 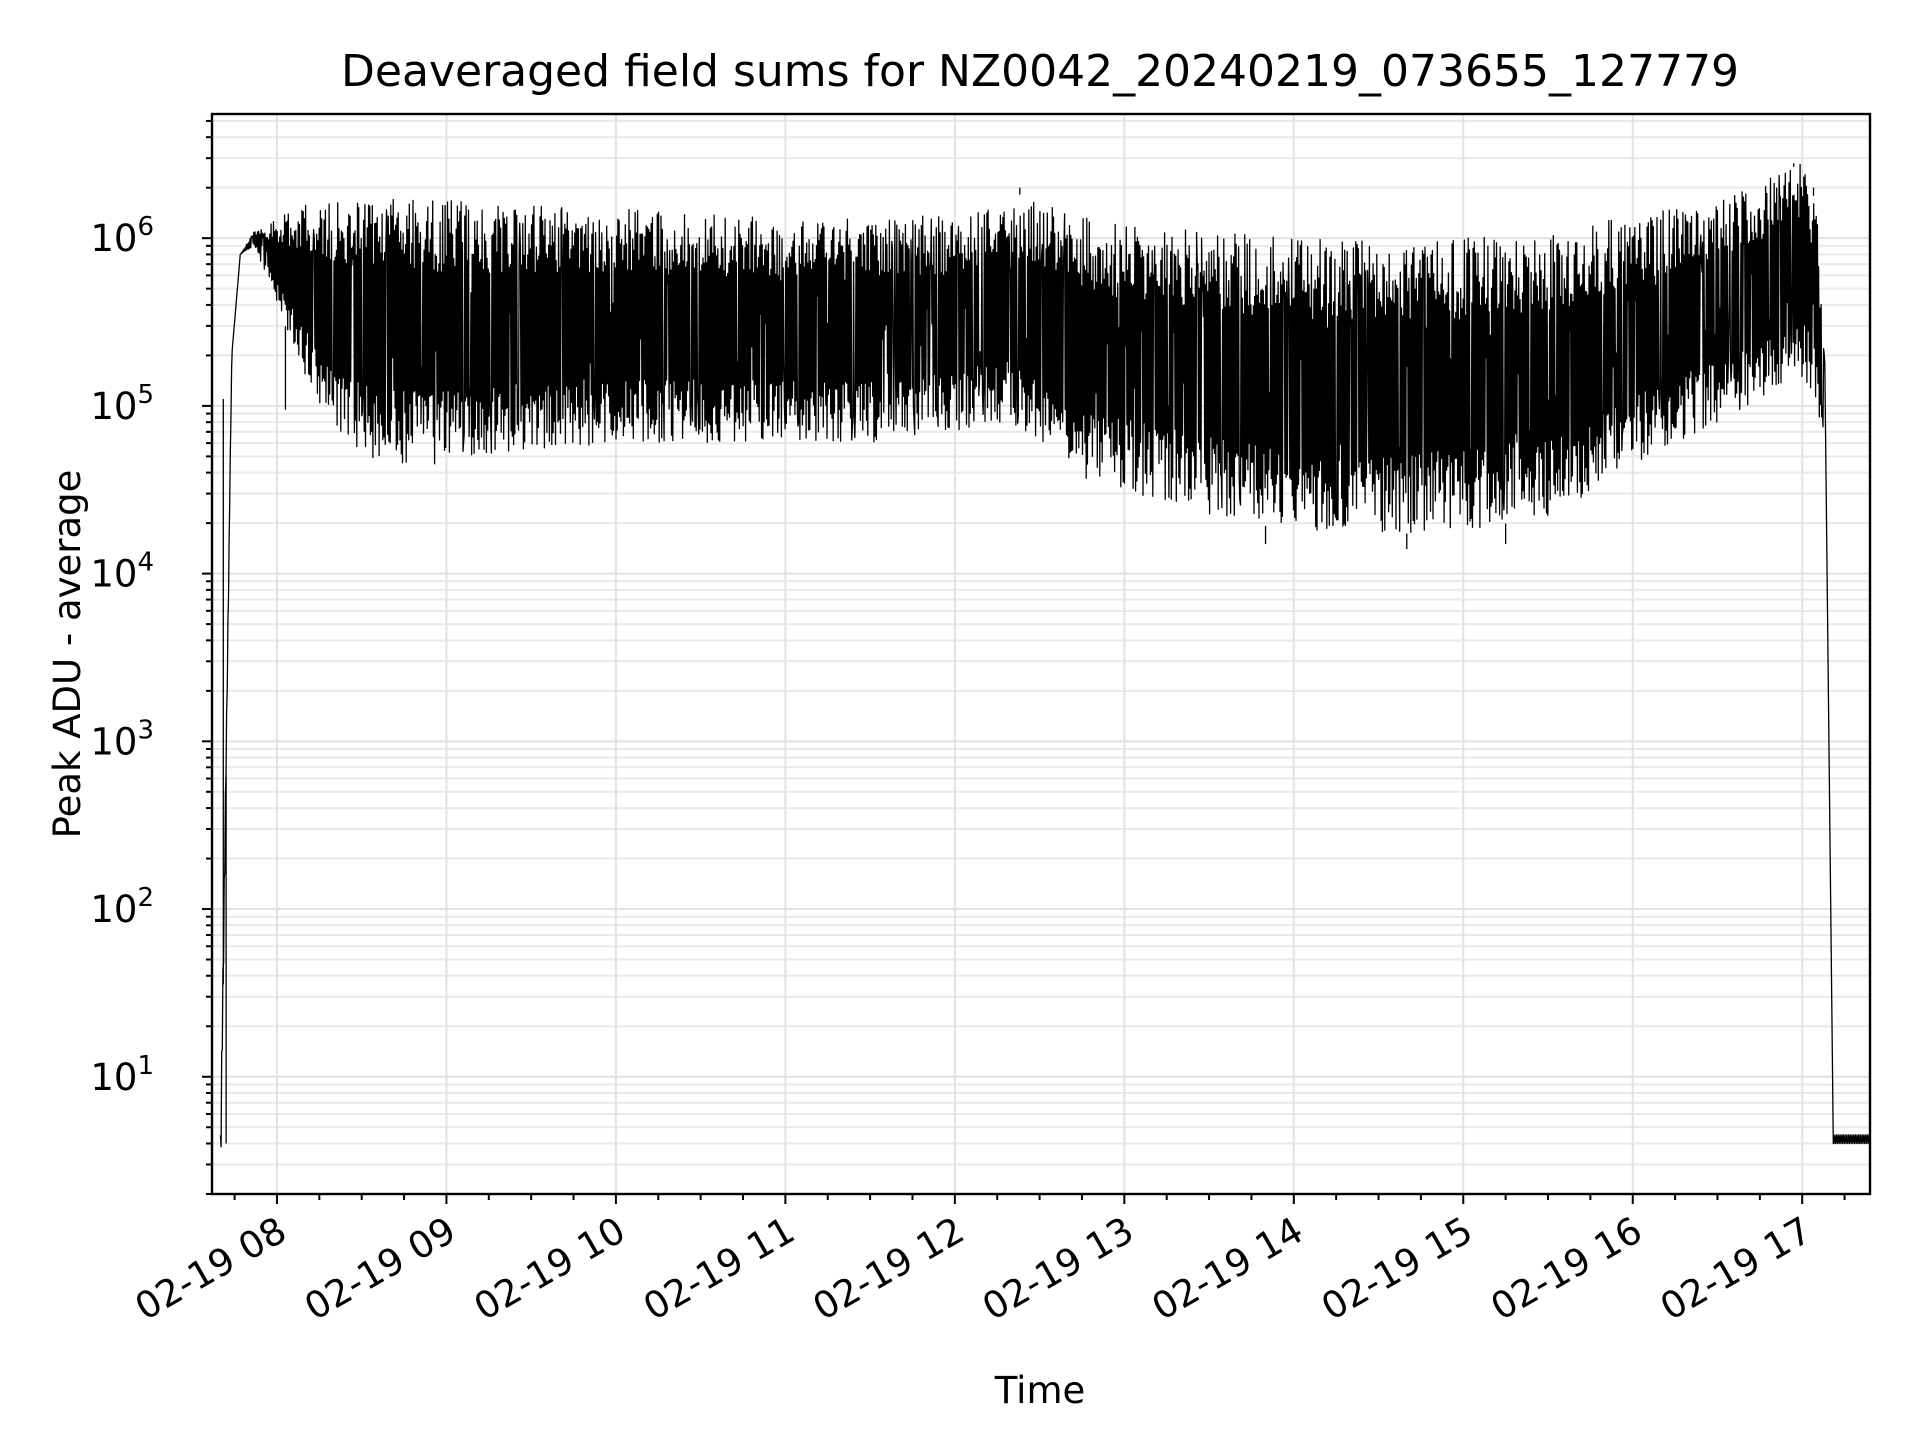 What do you see at coordinates (122, 572) in the screenshot?
I see `y-tick-label: 104` at bounding box center [122, 572].